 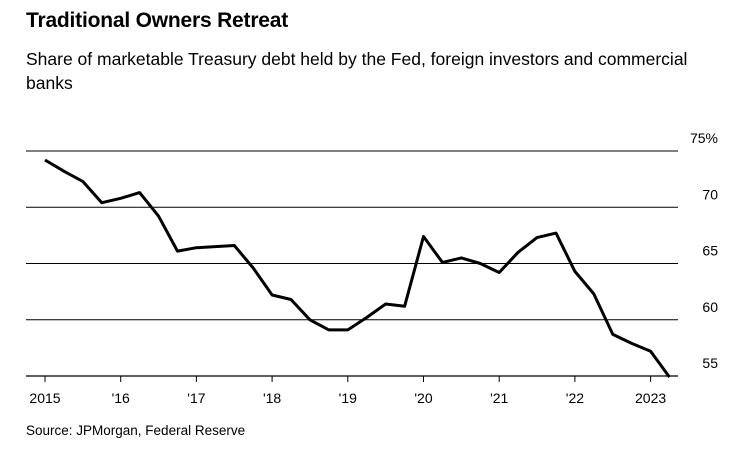 I want to click on x-tick-label-2020: '20, so click(x=423, y=398).